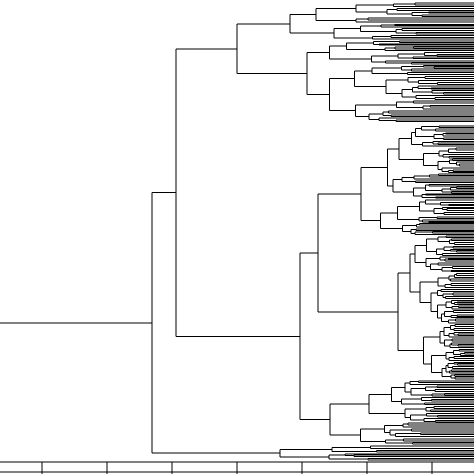  I want to click on axis, so click(237, 467).